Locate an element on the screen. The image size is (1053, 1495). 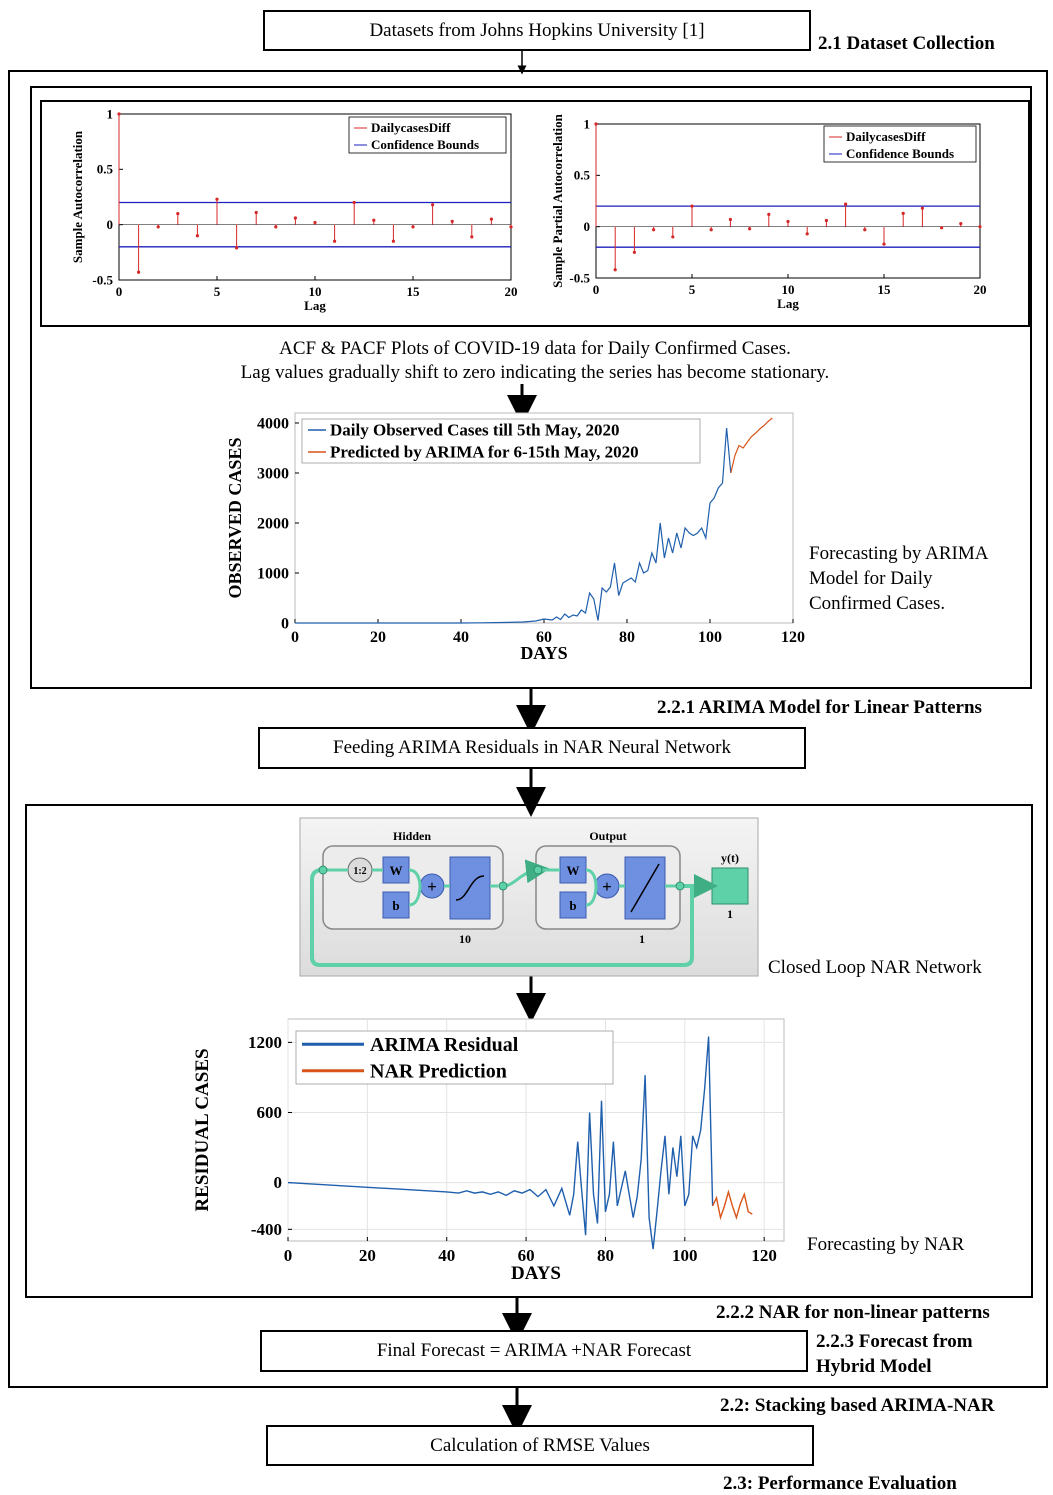
pacf-ylabel: Sample Partial Autocorrelation is located at coordinates (557, 200).